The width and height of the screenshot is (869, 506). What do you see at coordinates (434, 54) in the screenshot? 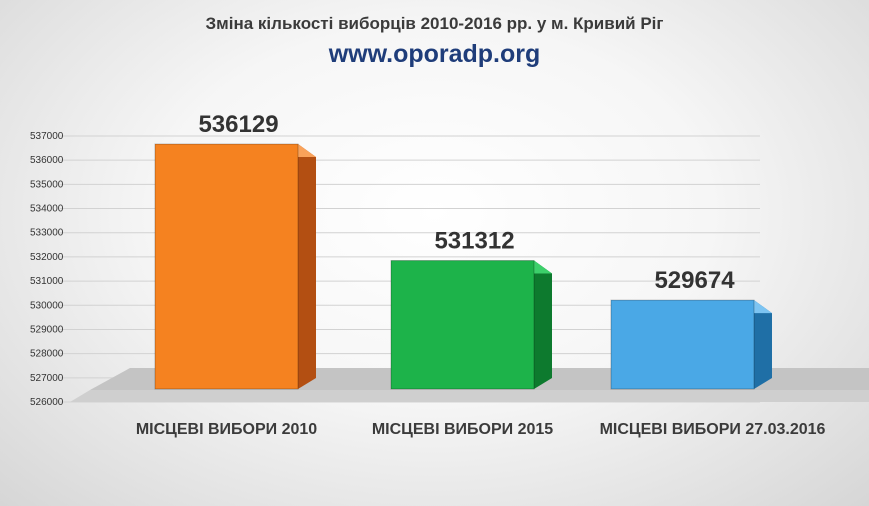
I see `chart-subtitle: www.oporadp.org` at bounding box center [434, 54].